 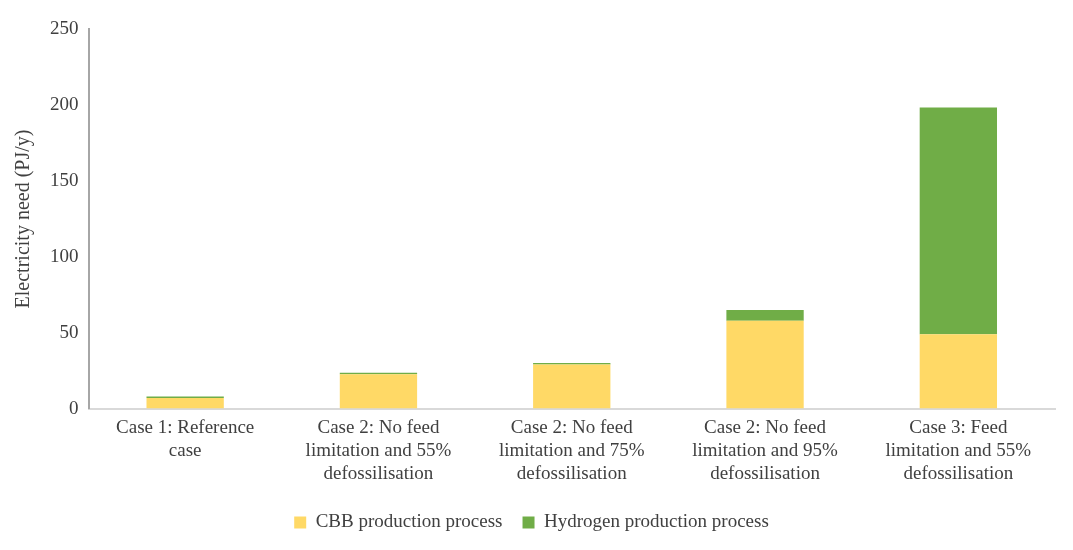 I want to click on y-tick-label: 150, so click(x=64, y=180).